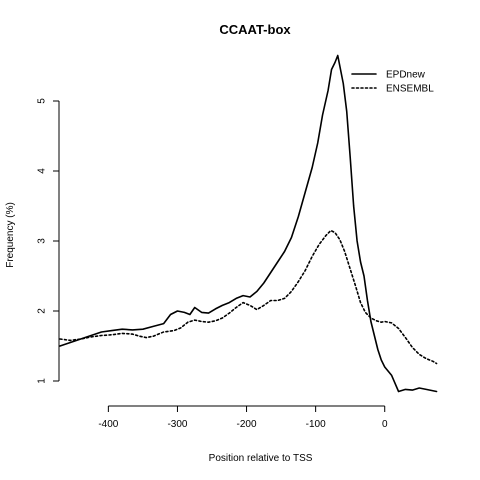 The height and width of the screenshot is (480, 480). Describe the element at coordinates (42, 171) in the screenshot. I see `y-tick-label: 4` at that location.